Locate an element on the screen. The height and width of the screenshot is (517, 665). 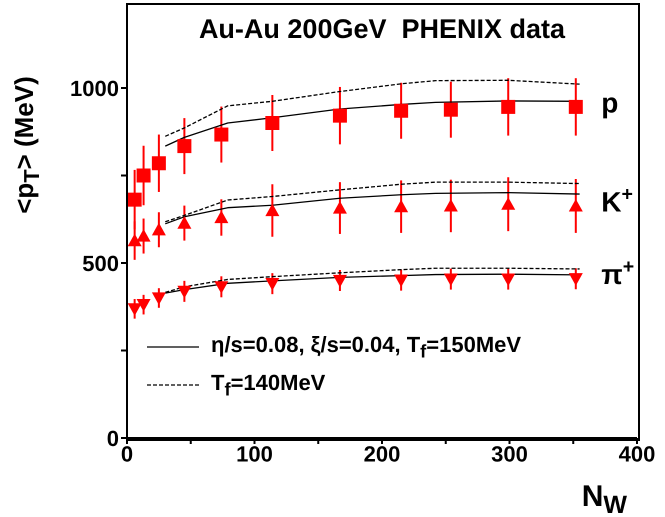
legend-label: η/s=0.08, ξ/s=0.04, T$_{f}$=150MeV is located at coordinates (366, 347).